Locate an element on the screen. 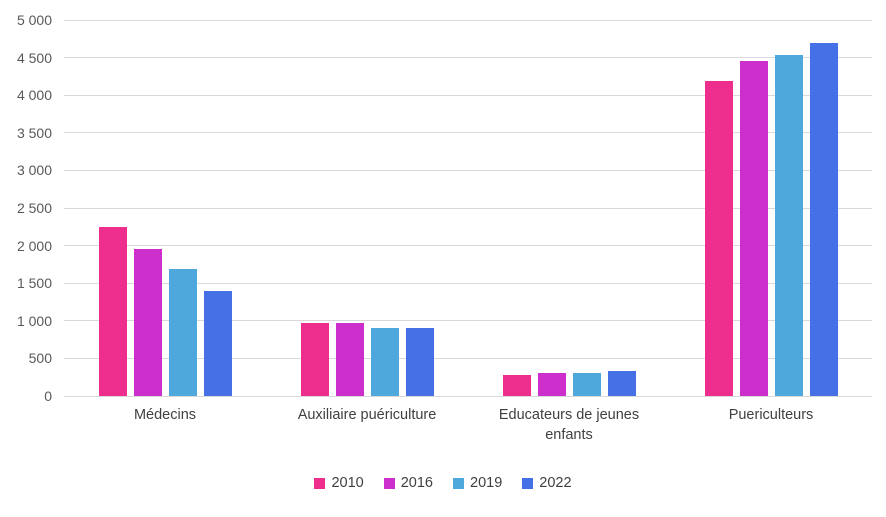 Image resolution: width=886 pixels, height=517 pixels. legend-item-2016: 2016 is located at coordinates (408, 483).